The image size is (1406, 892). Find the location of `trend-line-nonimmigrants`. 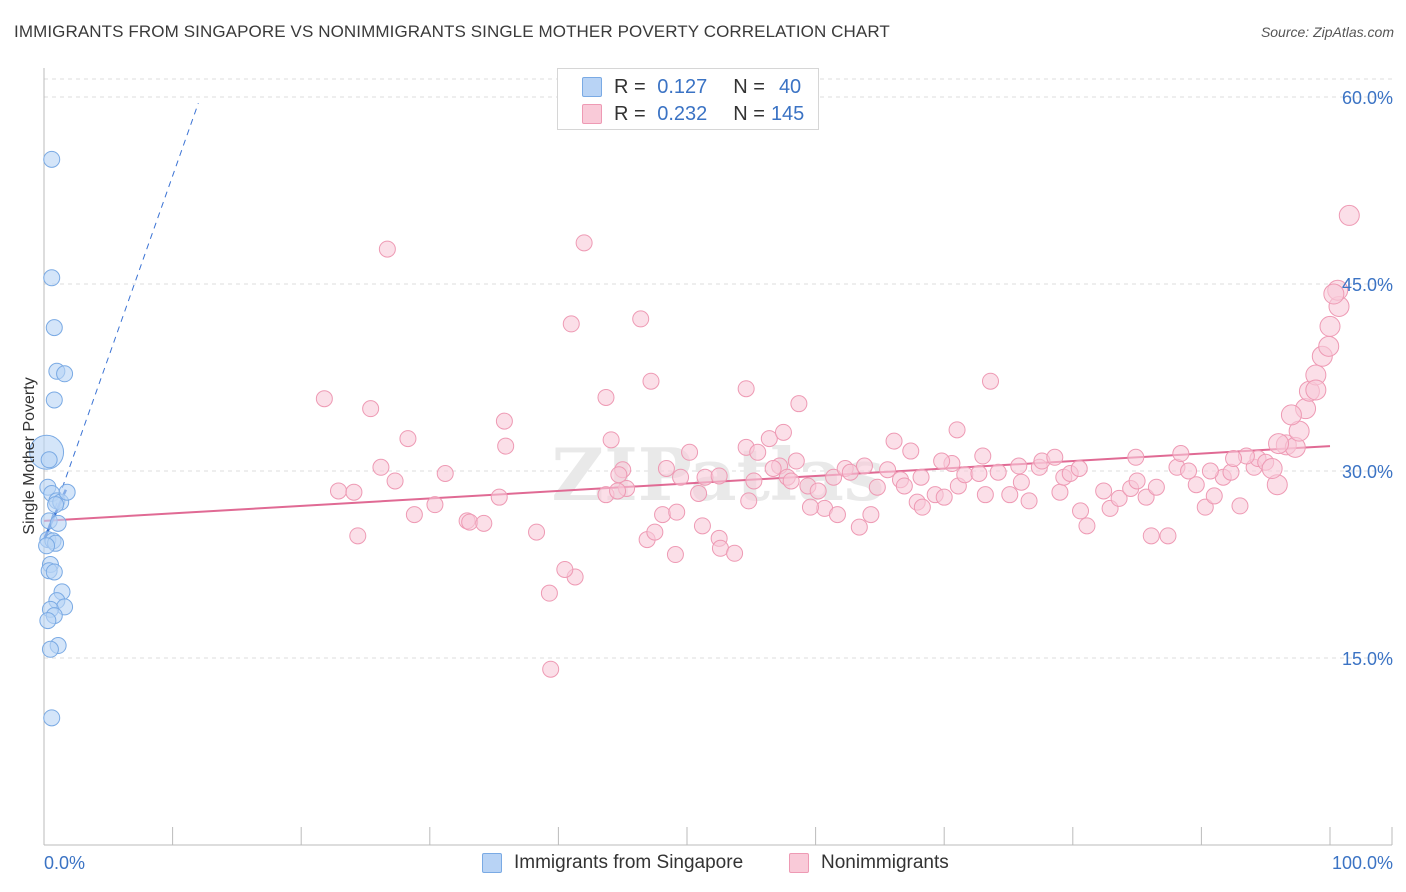

trend-line-nonimmigrants is located at coordinates (687, 483).